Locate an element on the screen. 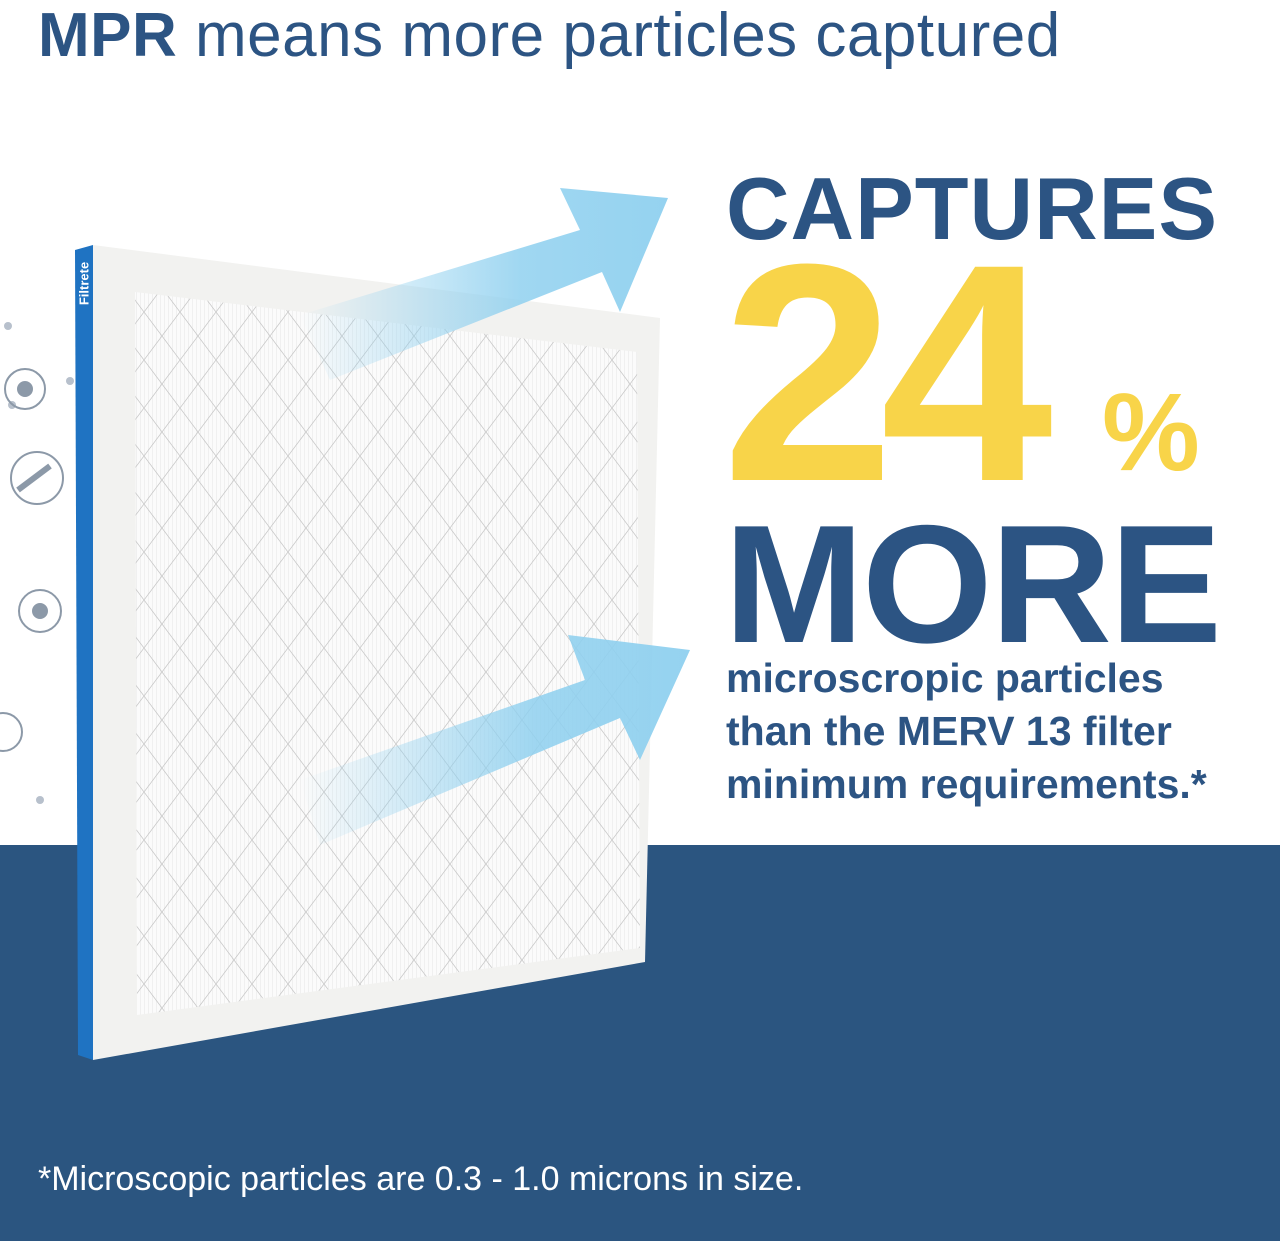 This screenshot has width=1280, height=1241. claim-line: microscropic particles is located at coordinates (945, 678).